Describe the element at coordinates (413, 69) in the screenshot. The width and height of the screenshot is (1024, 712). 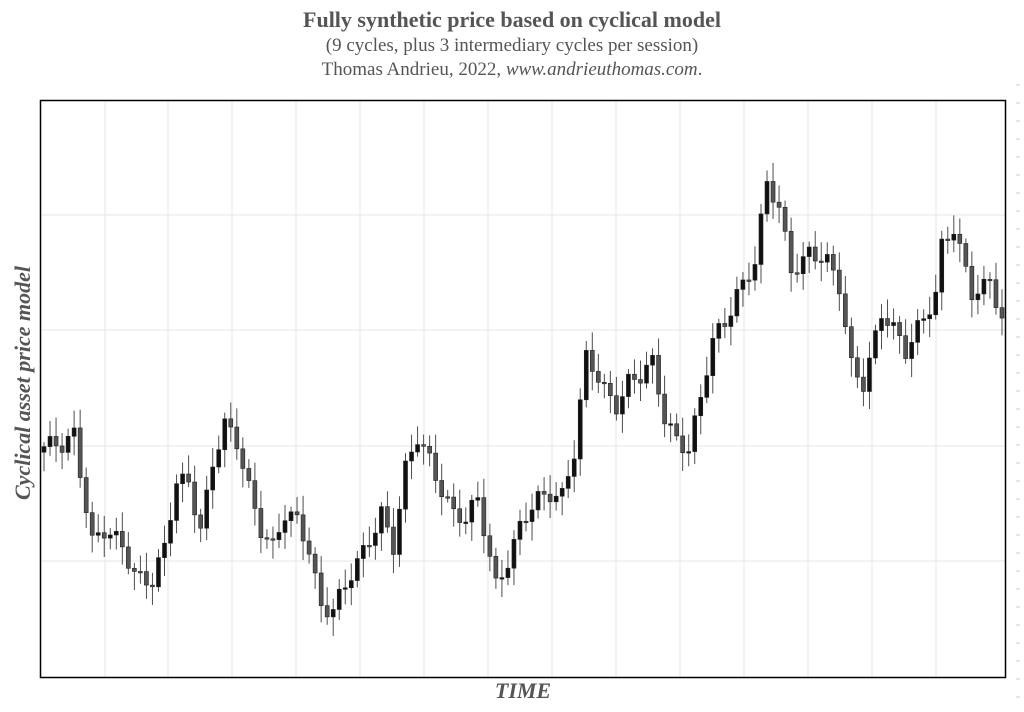
I see `credit-author: Thomas Andrieu, 2022,` at that location.